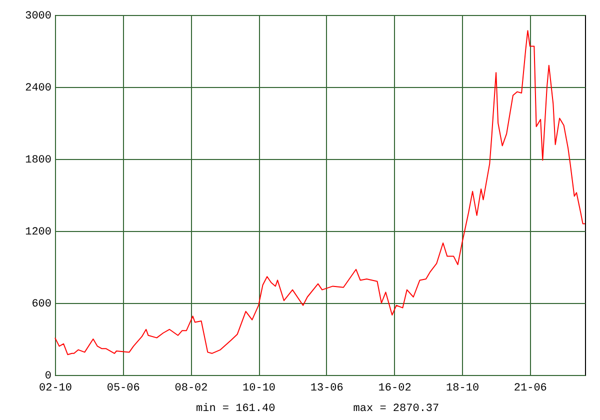  I want to click on y-tick-label: 600, so click(42, 304).